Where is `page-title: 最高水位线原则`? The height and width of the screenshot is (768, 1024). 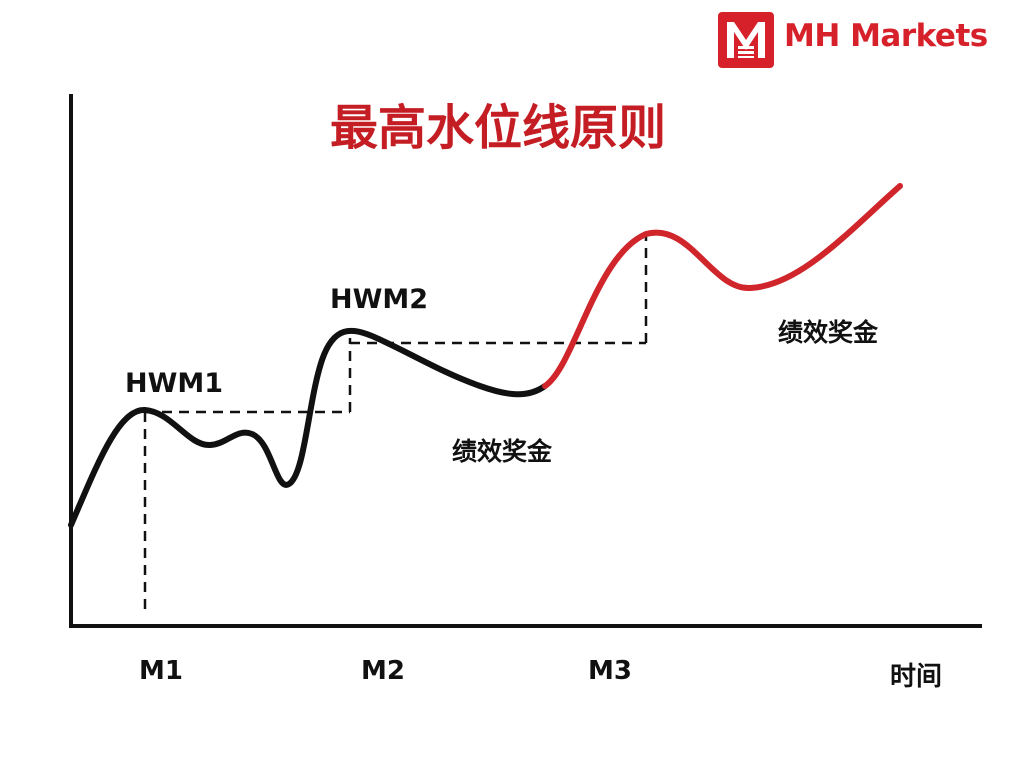 page-title: 最高水位线原则 is located at coordinates (498, 128).